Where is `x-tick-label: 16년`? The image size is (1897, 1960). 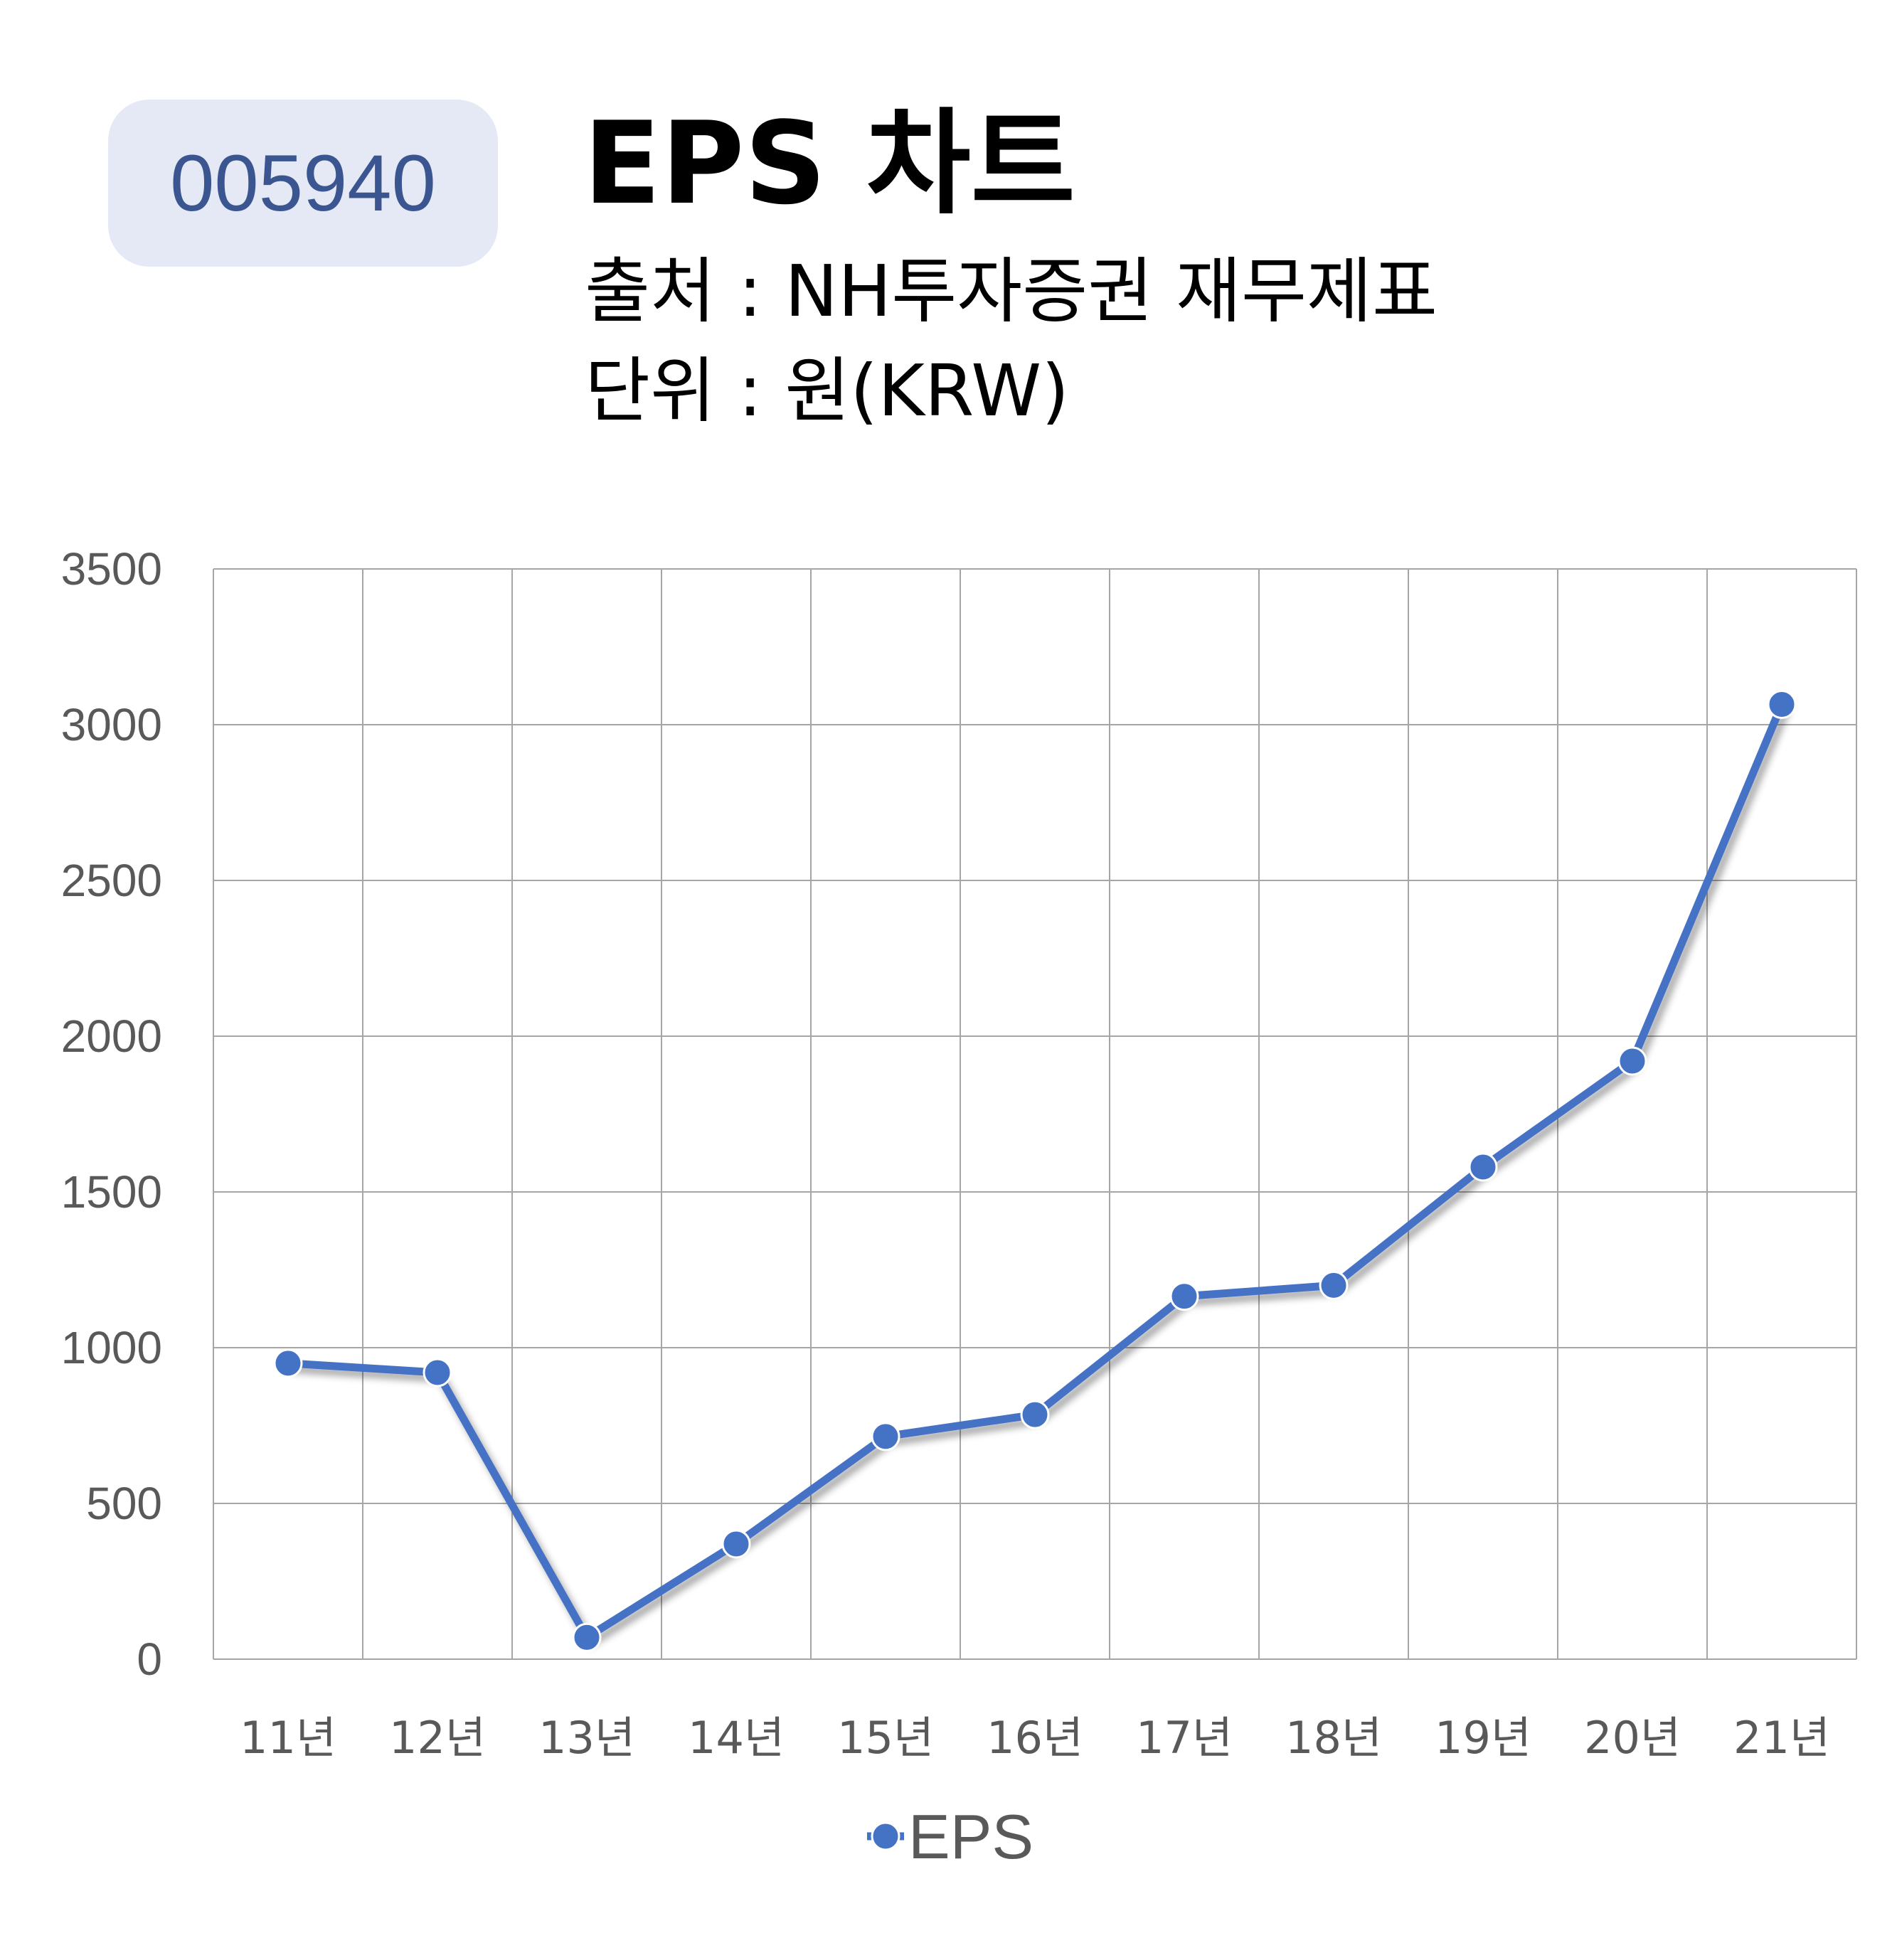 x-tick-label: 16년 is located at coordinates (1035, 1738).